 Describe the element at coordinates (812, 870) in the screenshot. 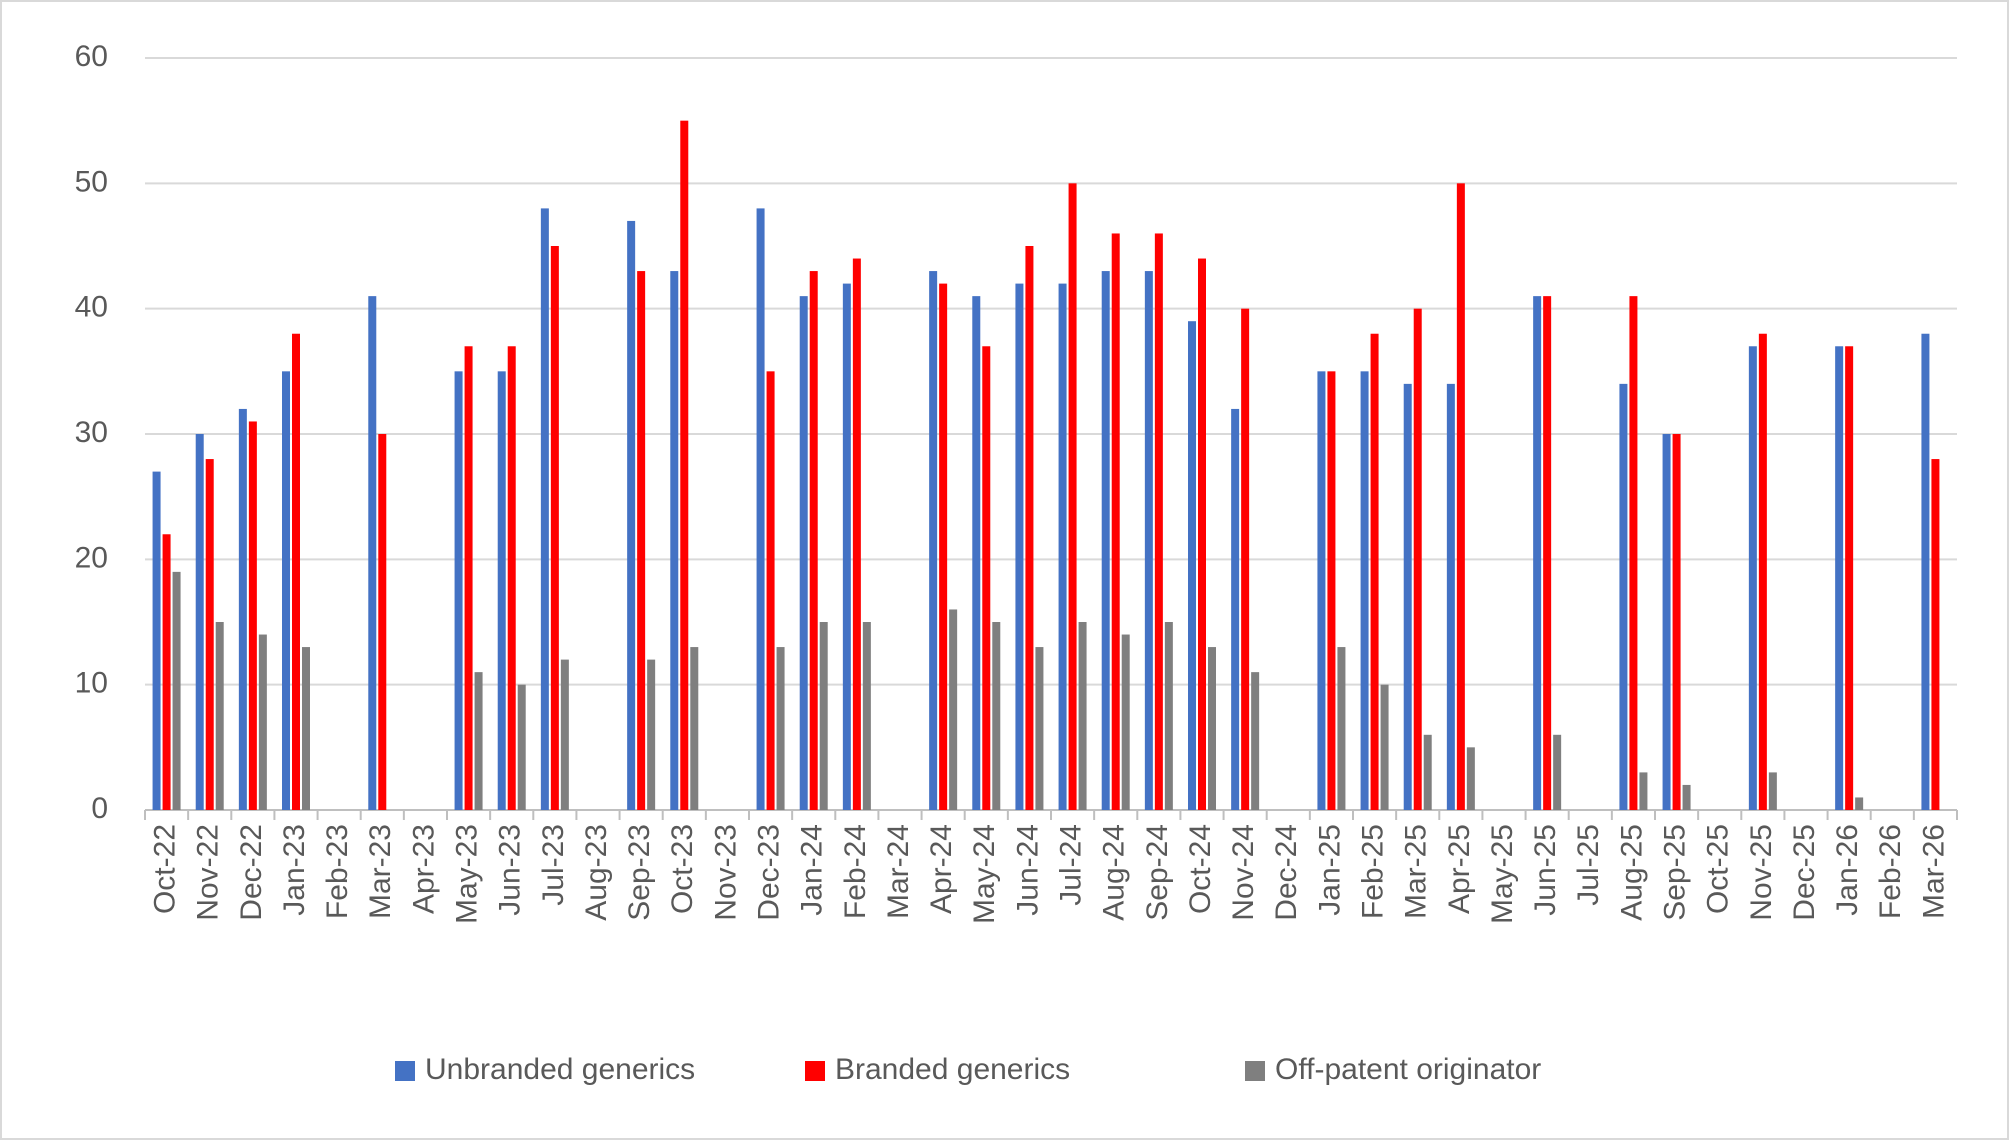

I see `x-tick-label: Jan-24` at that location.